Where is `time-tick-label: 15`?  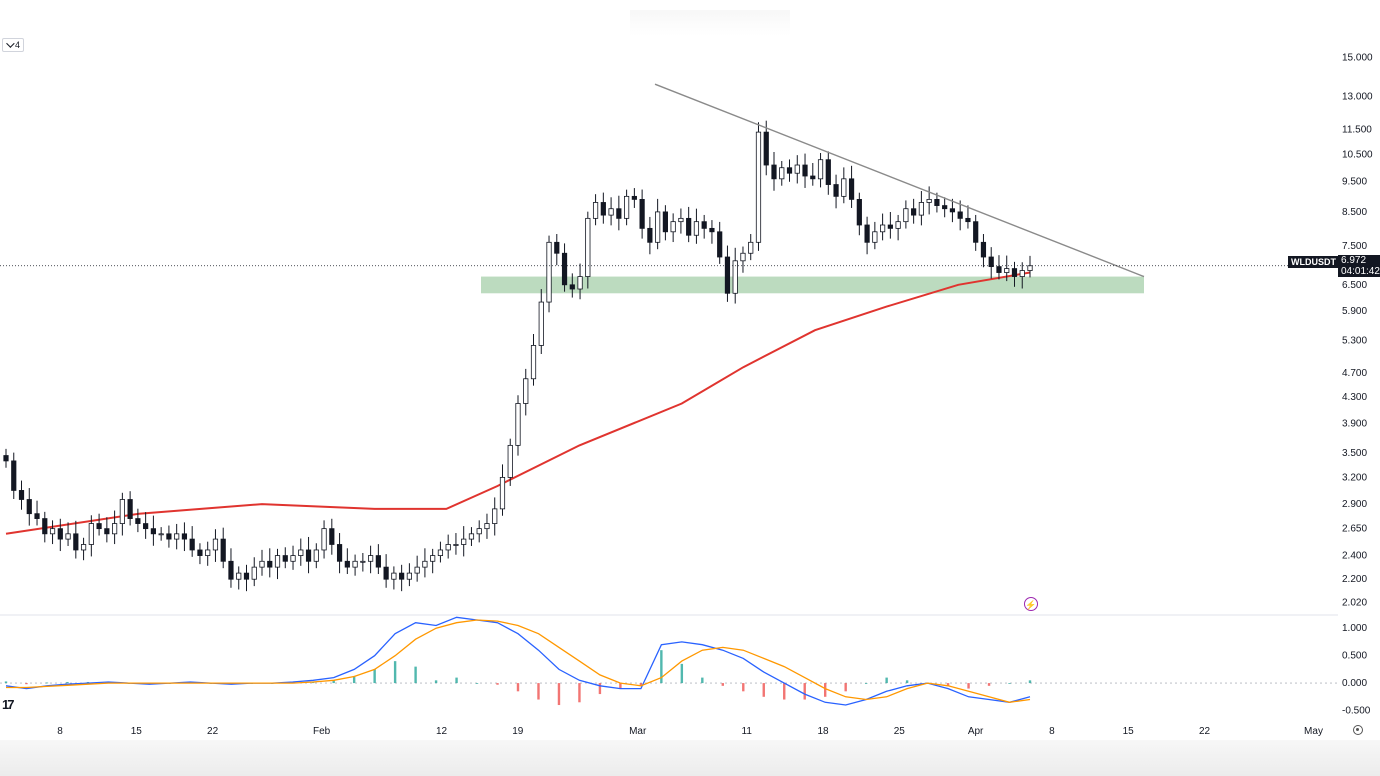
time-tick-label: 15 is located at coordinates (137, 731).